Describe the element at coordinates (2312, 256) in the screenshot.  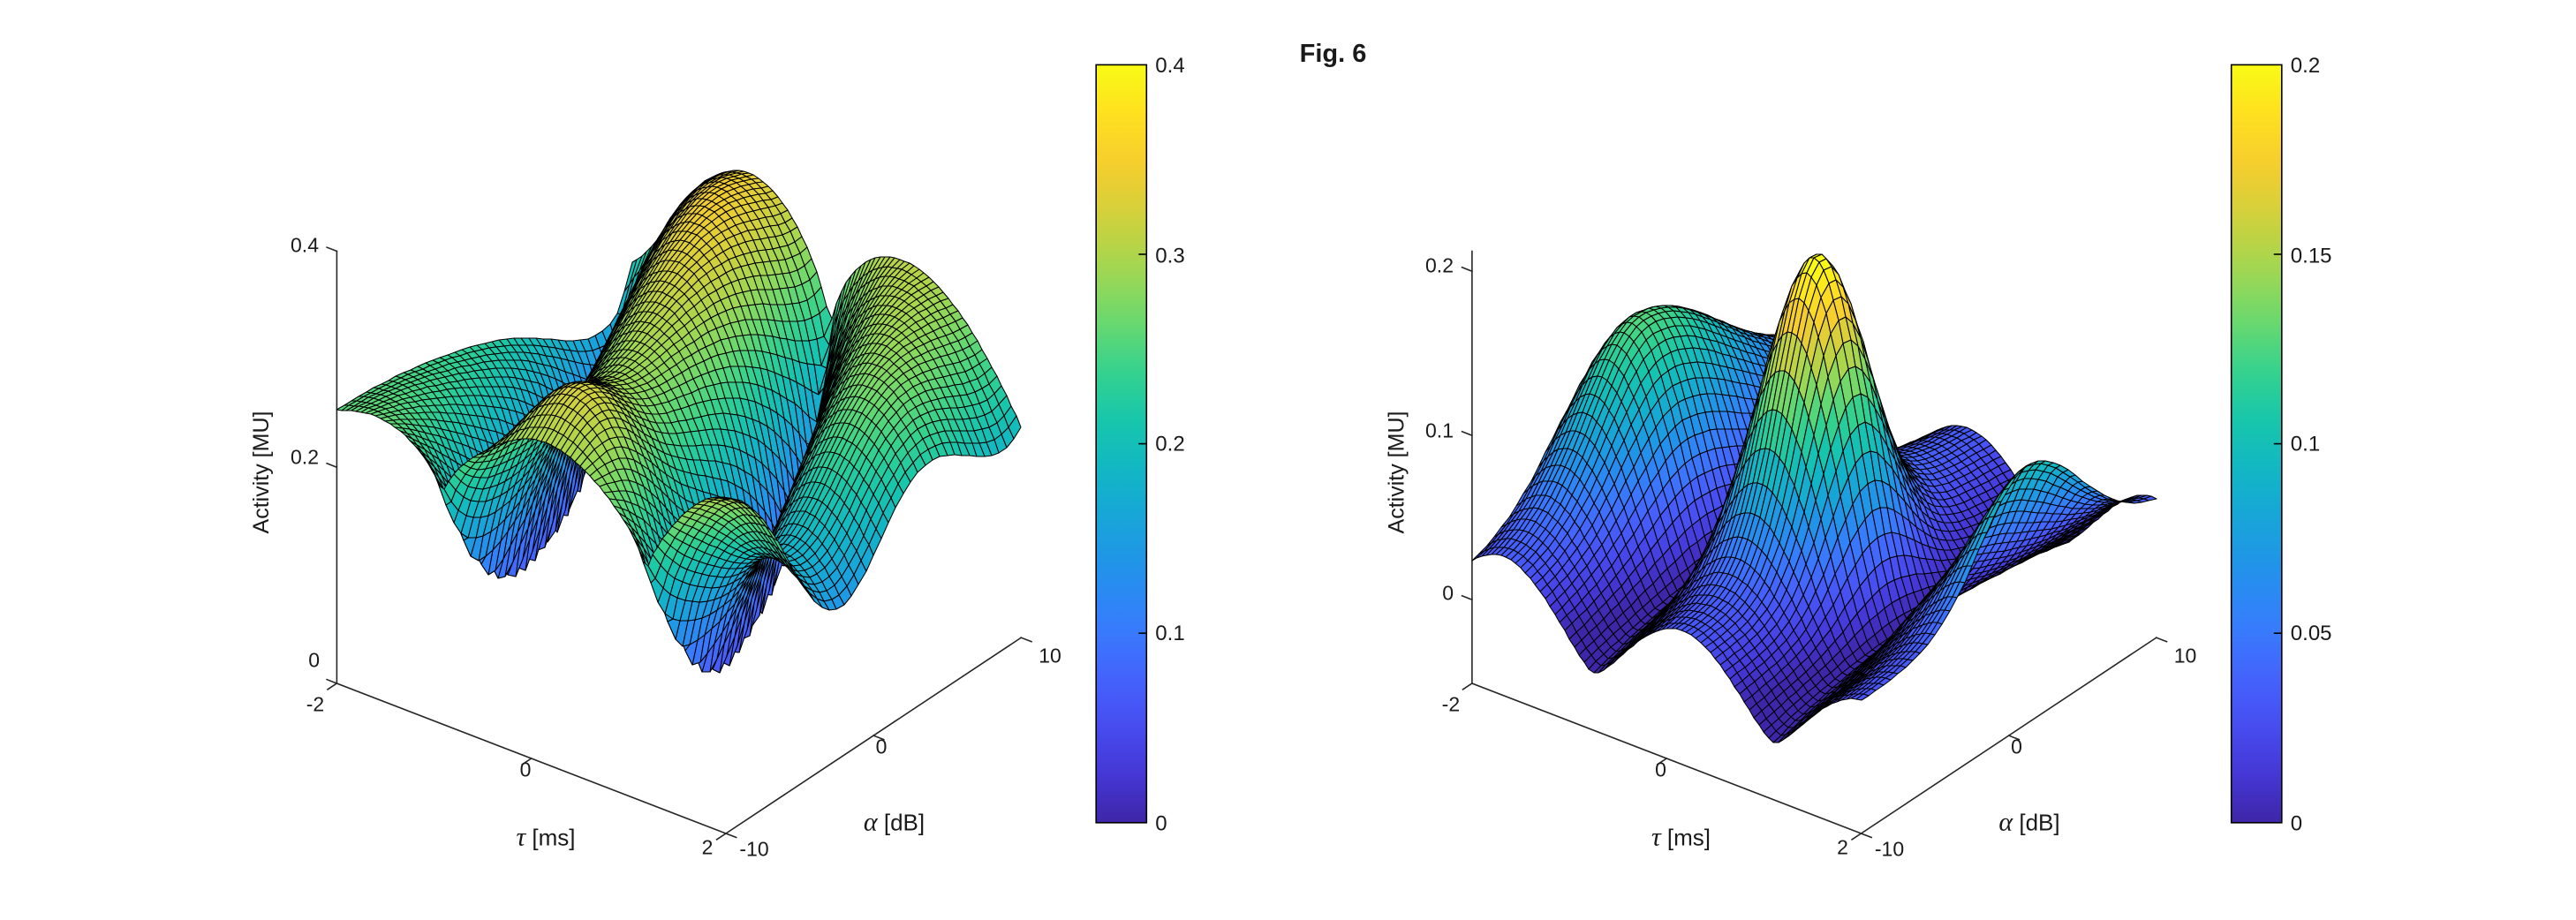
I see `svg-text: 0.15` at that location.